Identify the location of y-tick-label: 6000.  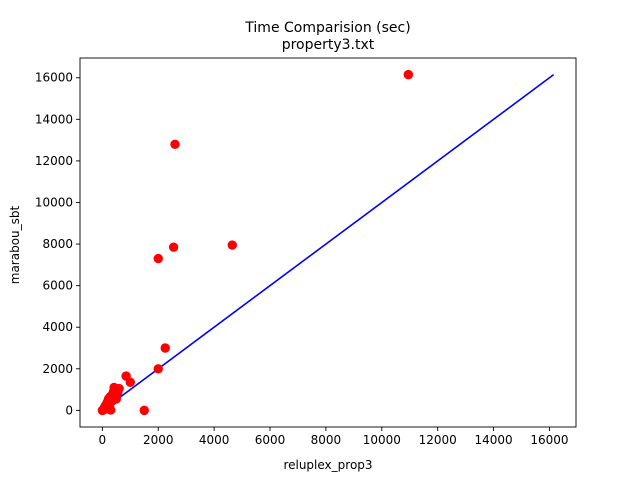
(57, 286).